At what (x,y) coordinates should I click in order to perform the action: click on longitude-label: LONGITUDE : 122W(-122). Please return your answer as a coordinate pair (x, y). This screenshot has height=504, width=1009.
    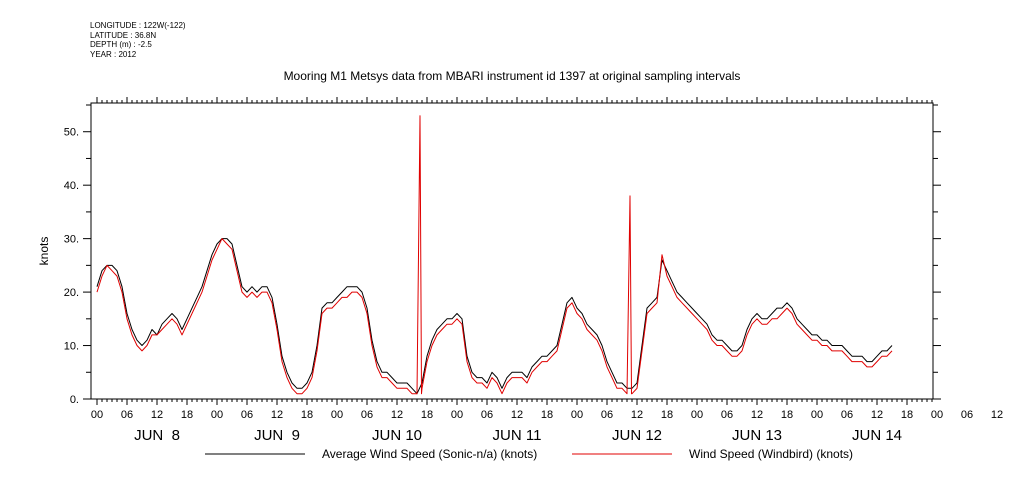
    Looking at the image, I should click on (138, 25).